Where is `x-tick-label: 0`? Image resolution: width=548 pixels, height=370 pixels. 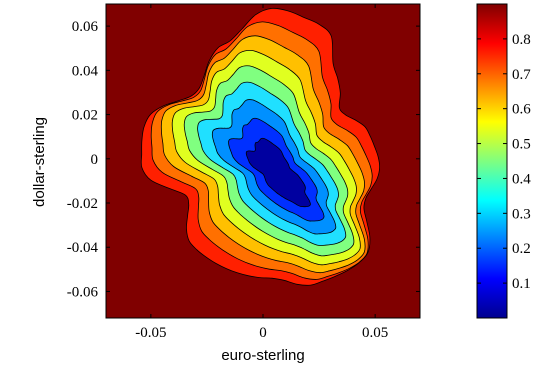
x-tick-label: 0 is located at coordinates (263, 333).